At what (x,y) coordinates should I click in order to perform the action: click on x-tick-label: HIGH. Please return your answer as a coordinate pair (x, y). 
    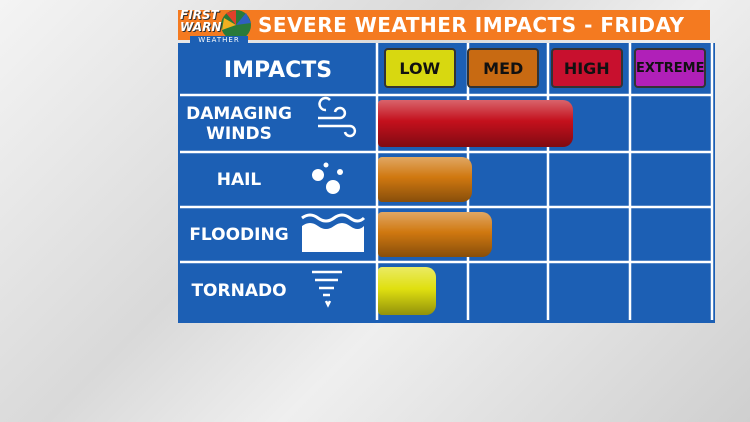
    Looking at the image, I should click on (586, 68).